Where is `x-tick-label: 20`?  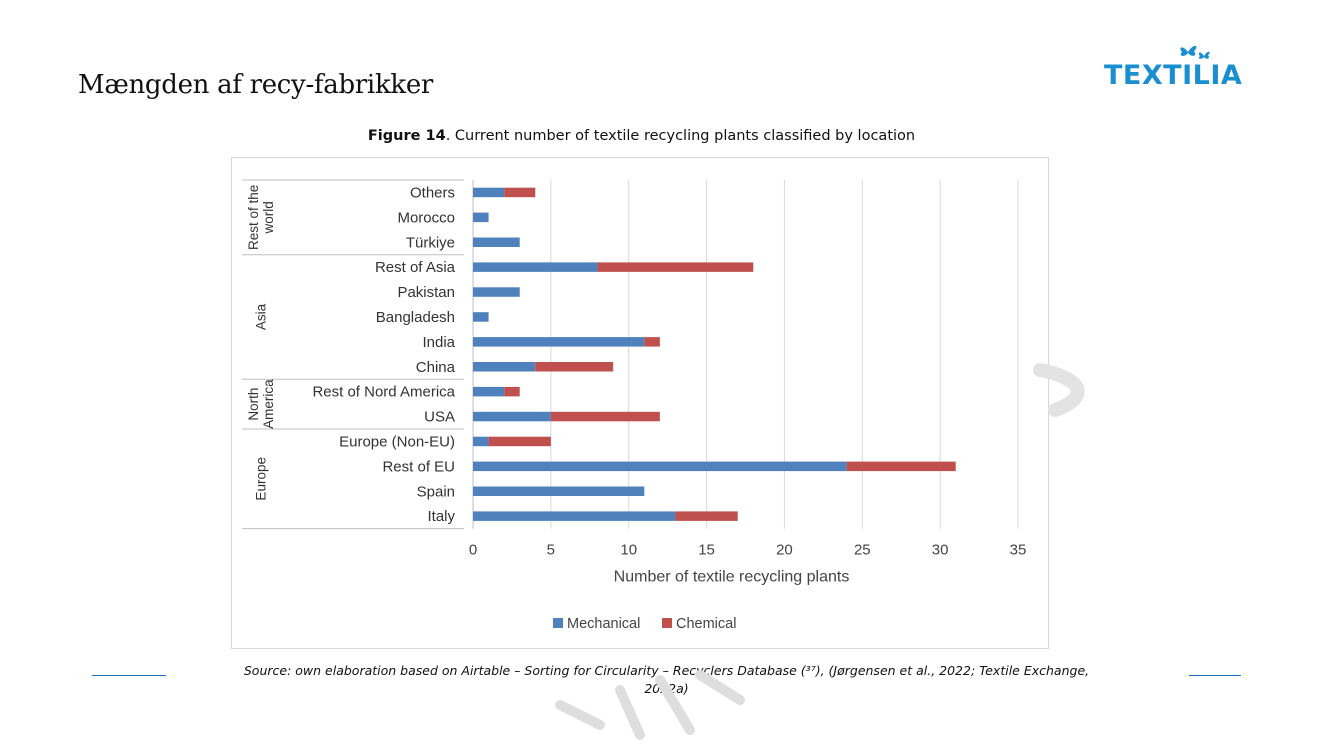
x-tick-label: 20 is located at coordinates (784, 550).